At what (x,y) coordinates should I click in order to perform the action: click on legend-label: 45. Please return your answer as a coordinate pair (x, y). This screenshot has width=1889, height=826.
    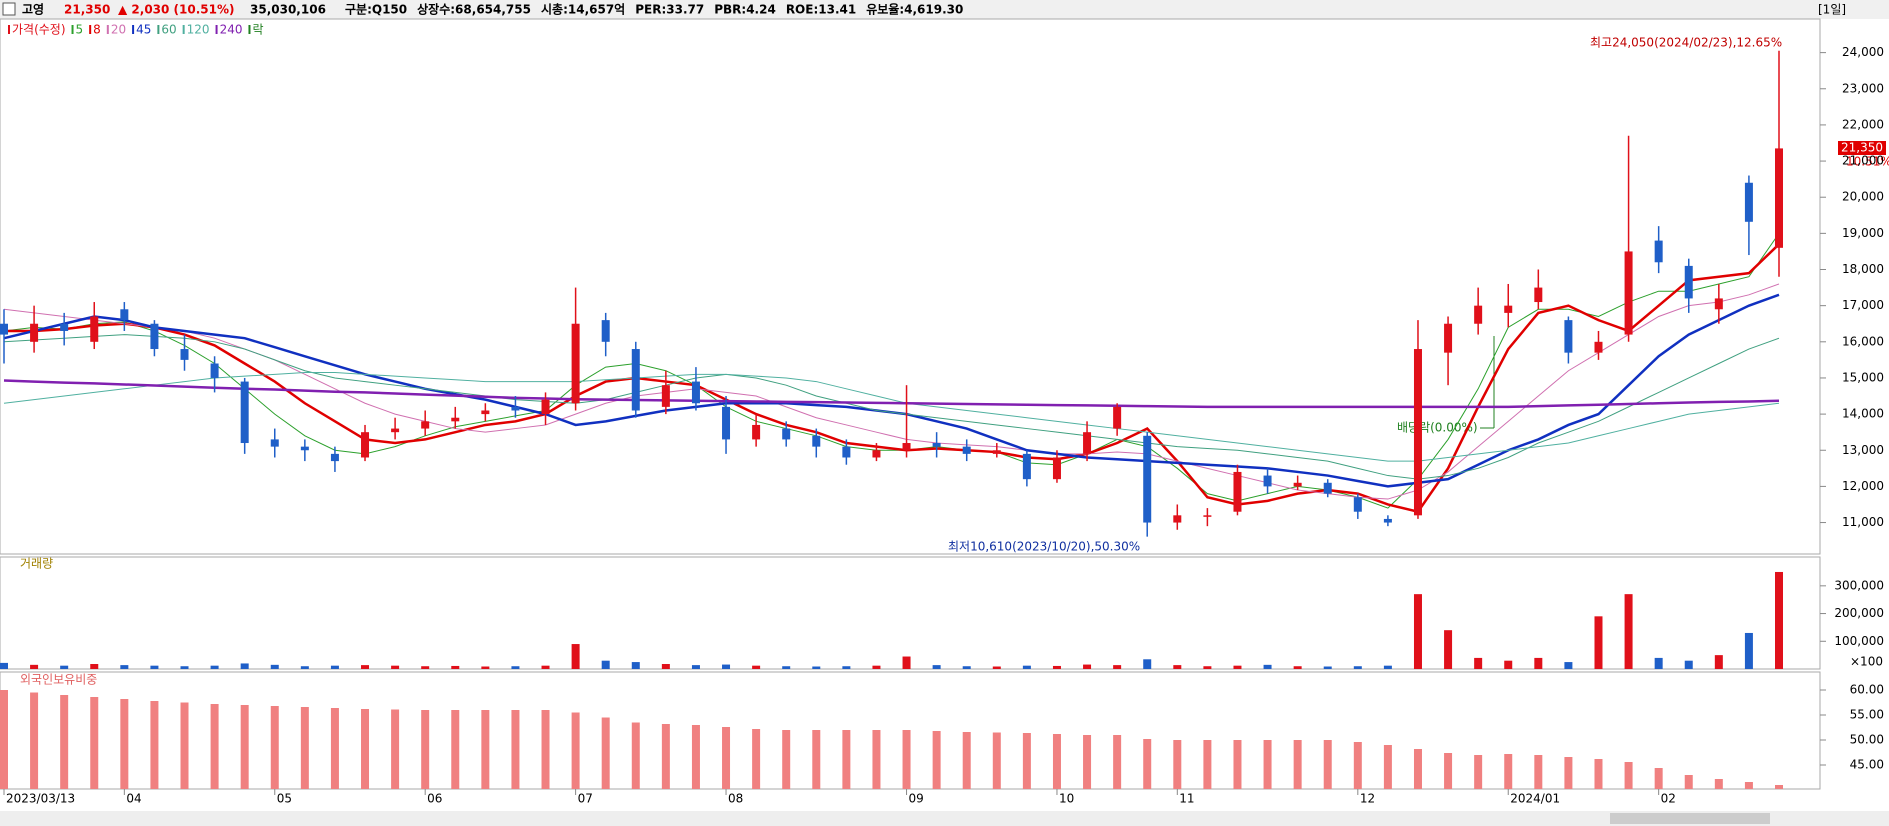
    Looking at the image, I should click on (143, 30).